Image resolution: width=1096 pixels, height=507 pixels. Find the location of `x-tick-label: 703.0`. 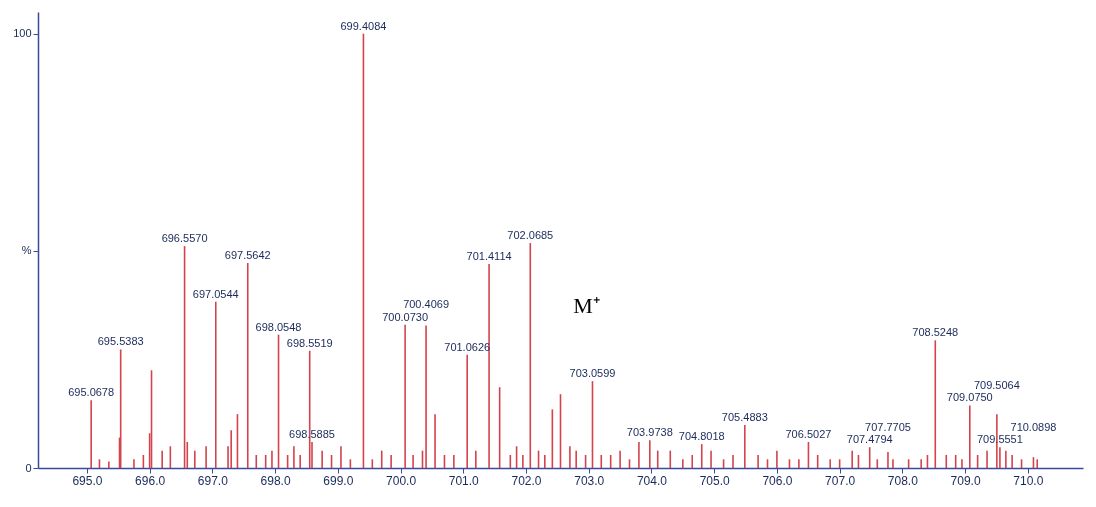

x-tick-label: 703.0 is located at coordinates (589, 480).